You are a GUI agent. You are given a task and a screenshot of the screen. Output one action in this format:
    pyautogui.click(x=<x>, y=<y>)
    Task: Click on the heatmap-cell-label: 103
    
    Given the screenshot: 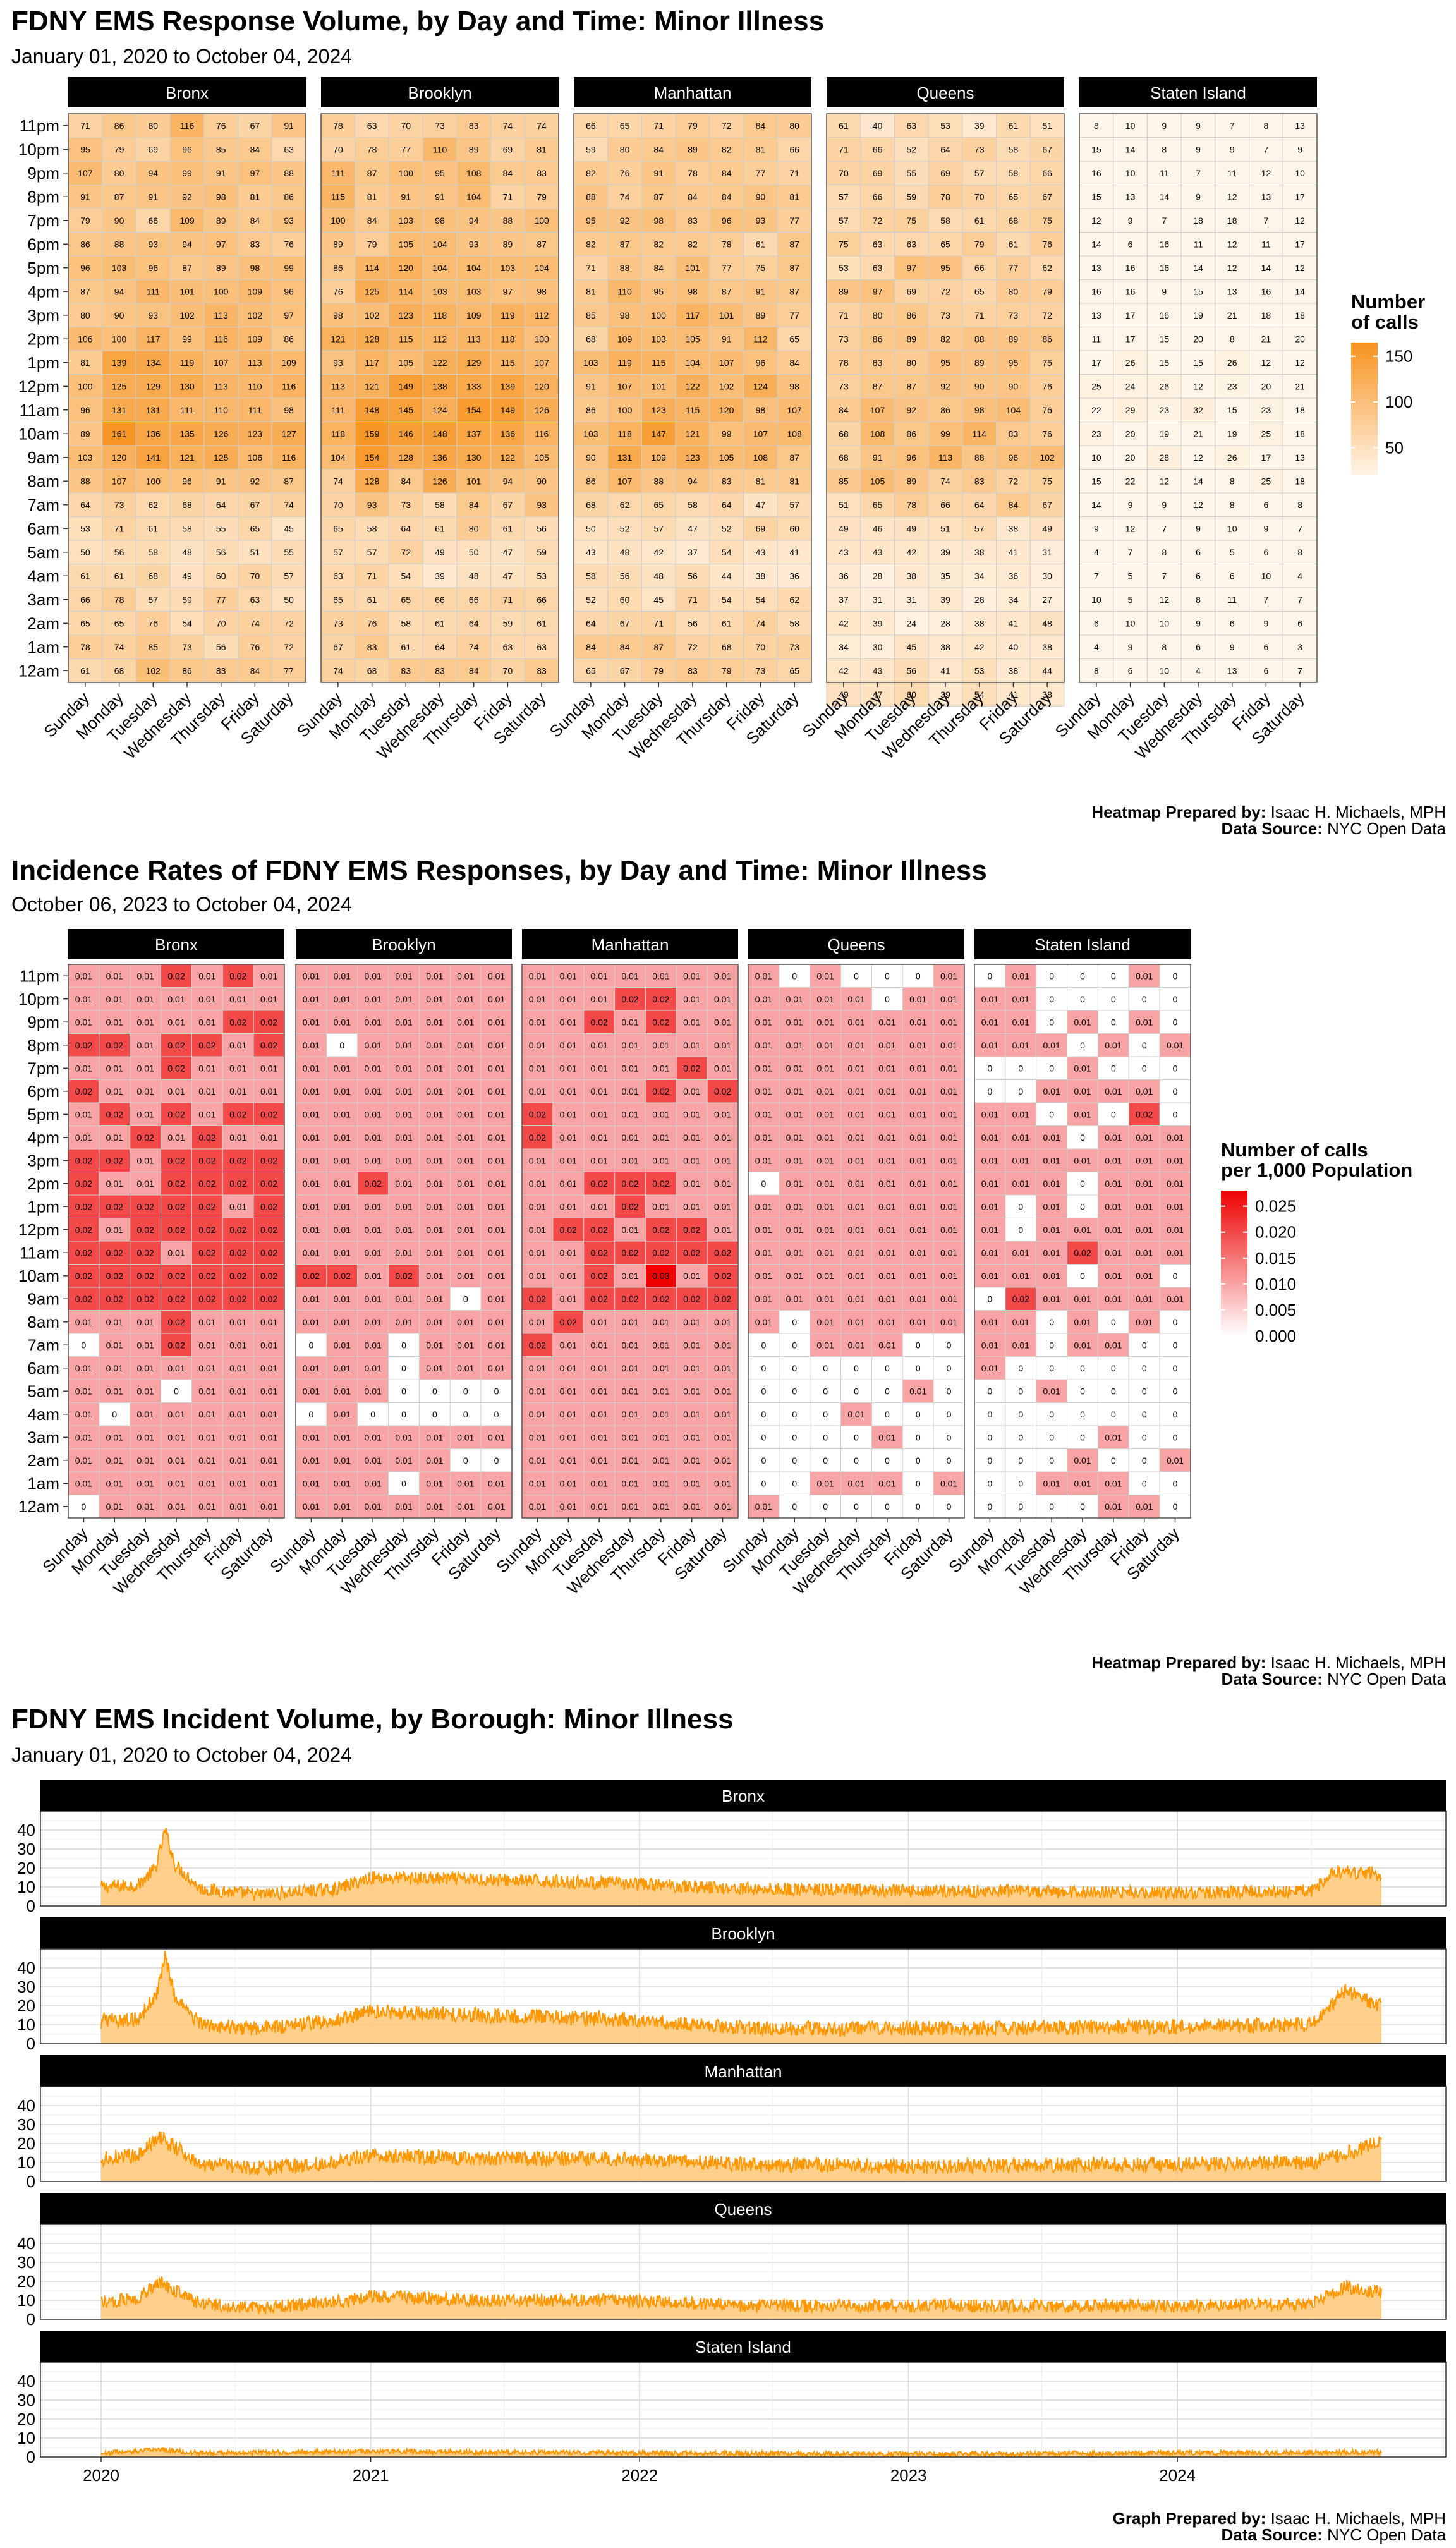 What is the action you would take?
    pyautogui.click(x=119, y=268)
    